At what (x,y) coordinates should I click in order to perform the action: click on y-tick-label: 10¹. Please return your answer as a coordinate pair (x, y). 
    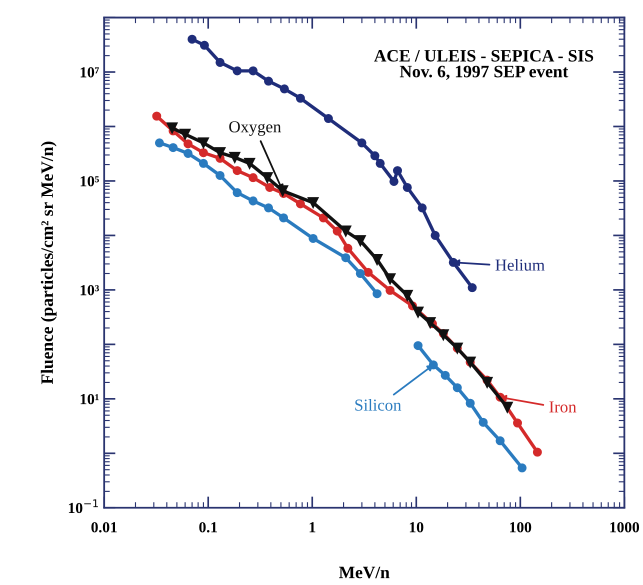
    Looking at the image, I should click on (89, 399).